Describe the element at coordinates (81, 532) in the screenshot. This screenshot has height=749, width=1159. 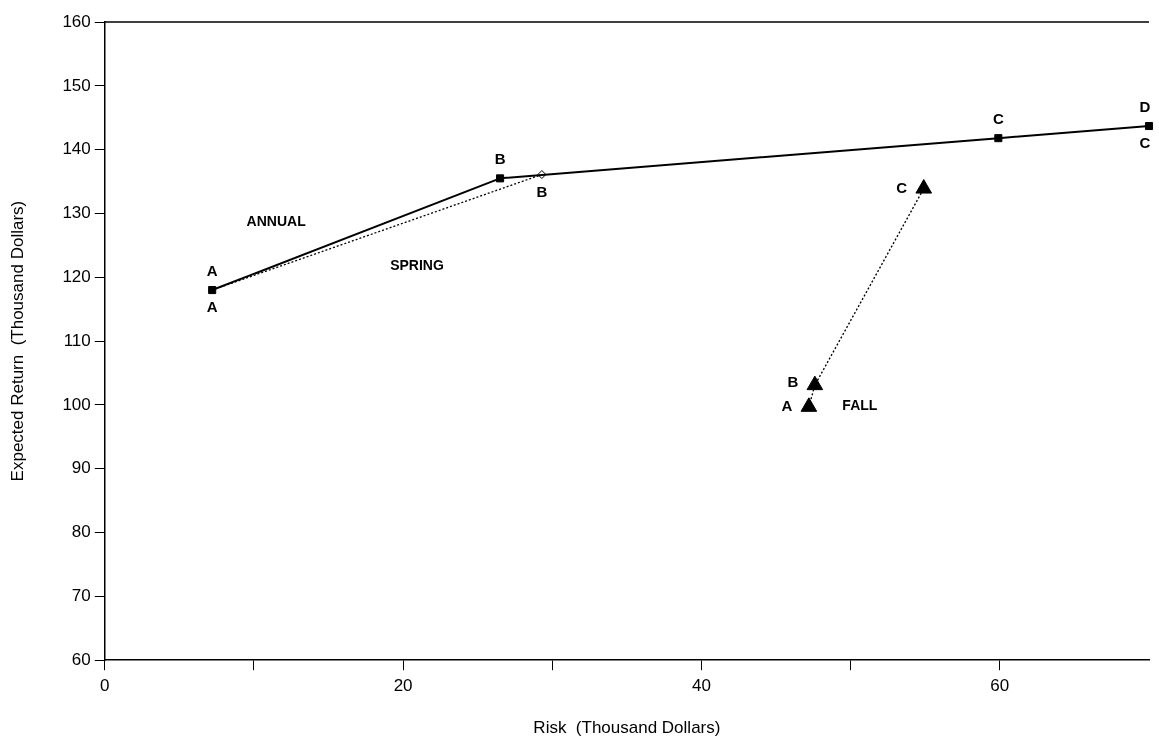
I see `y-tick-label: 80` at that location.